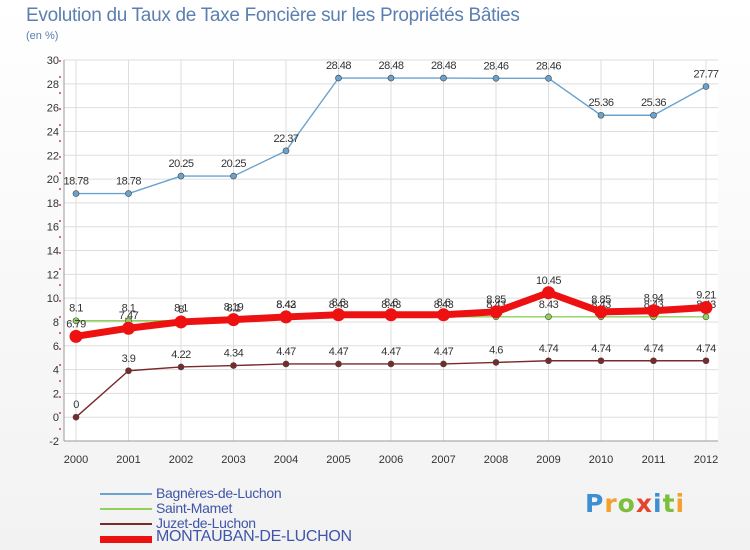 This screenshot has height=550, width=750. What do you see at coordinates (595, 503) in the screenshot?
I see `logo-letter: P` at bounding box center [595, 503].